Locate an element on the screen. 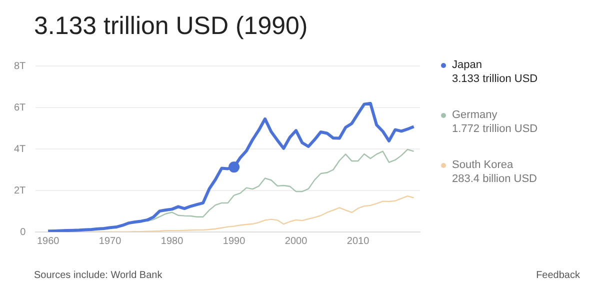 This screenshot has width=602, height=306. x-tick-label: 2000 is located at coordinates (296, 241).